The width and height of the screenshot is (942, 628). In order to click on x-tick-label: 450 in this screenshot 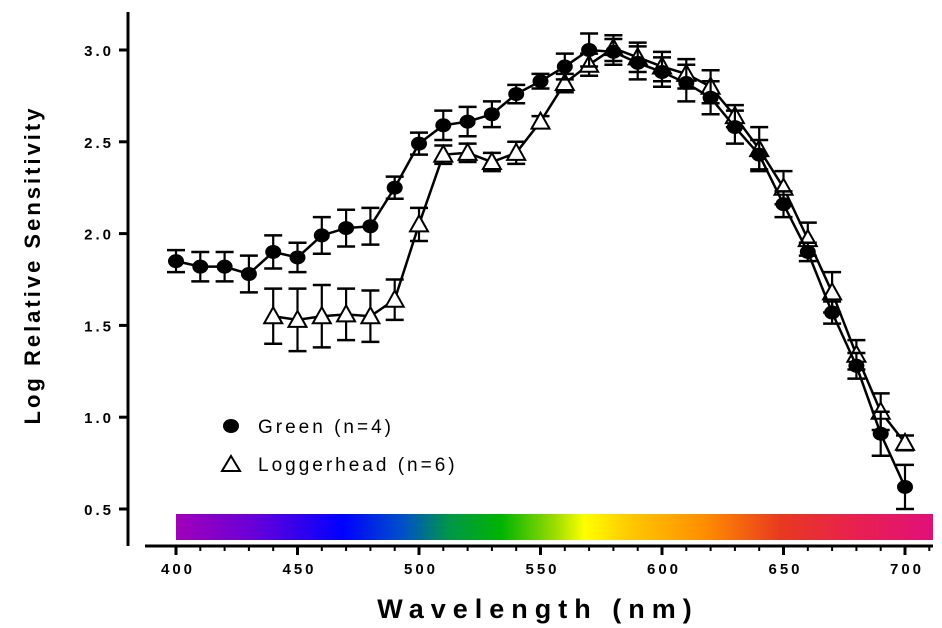, I will do `click(299, 569)`.